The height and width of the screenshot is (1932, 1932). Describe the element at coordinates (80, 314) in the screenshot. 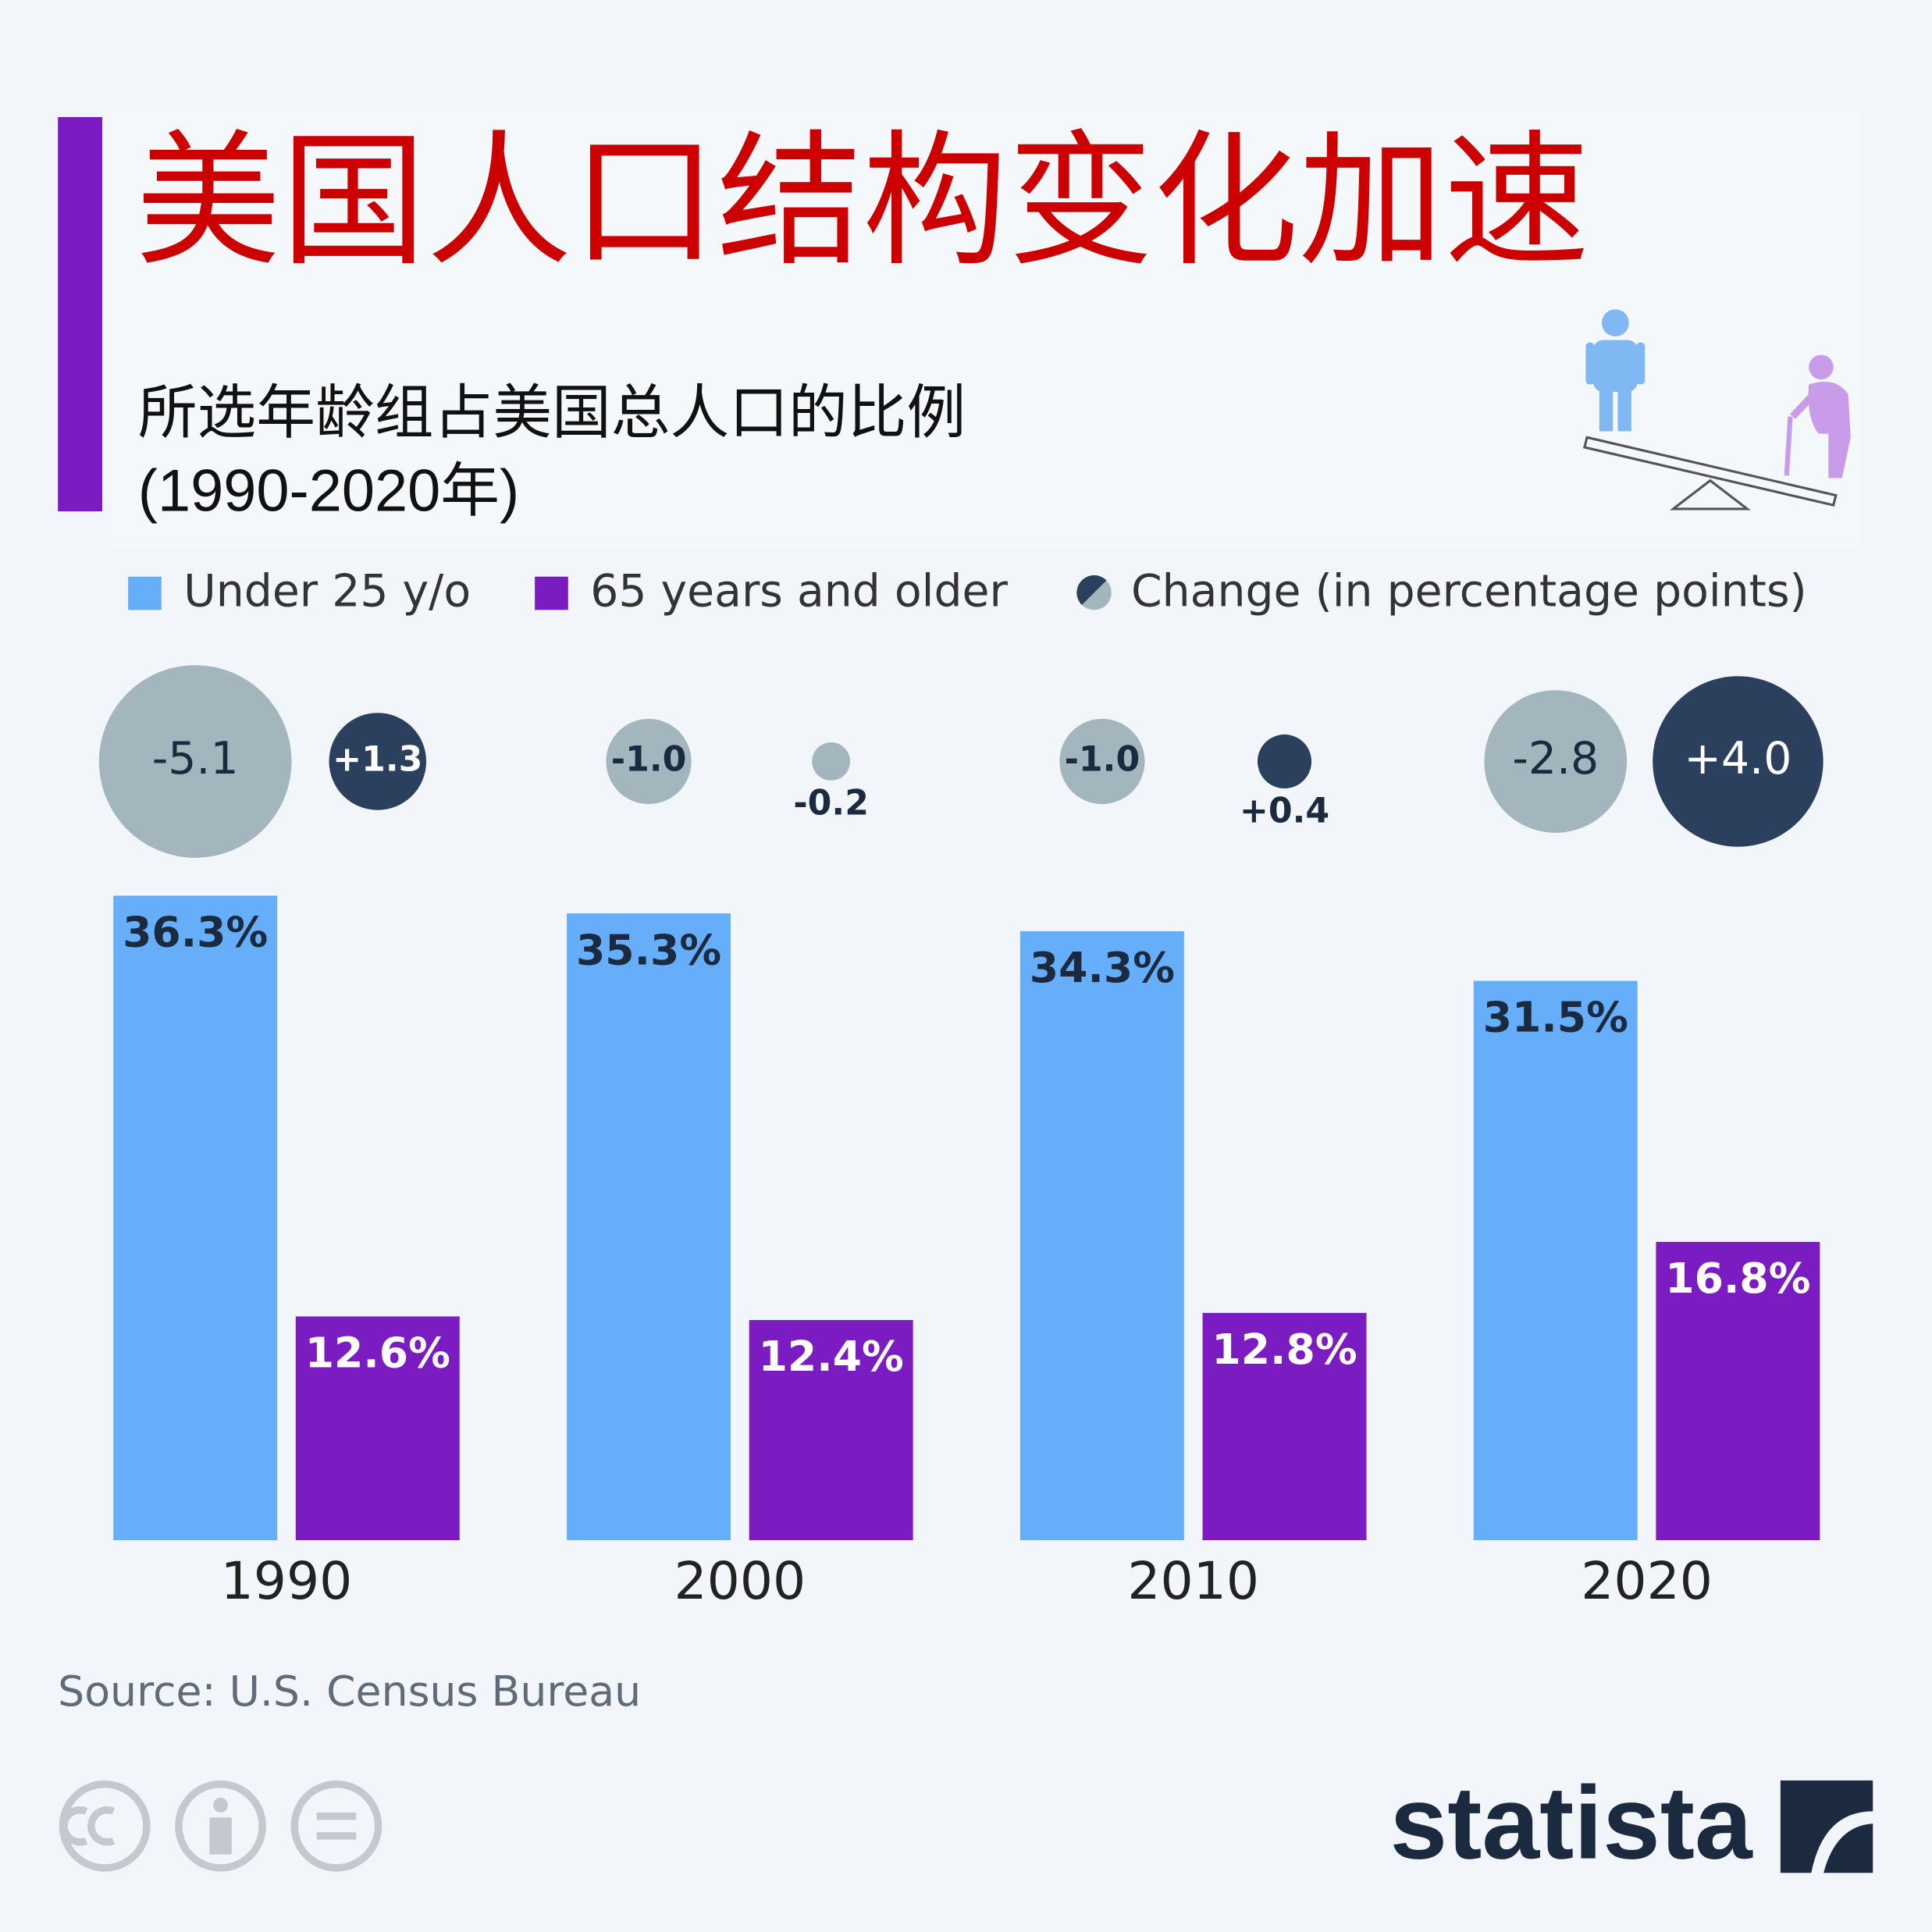

I see `accent-bar` at that location.